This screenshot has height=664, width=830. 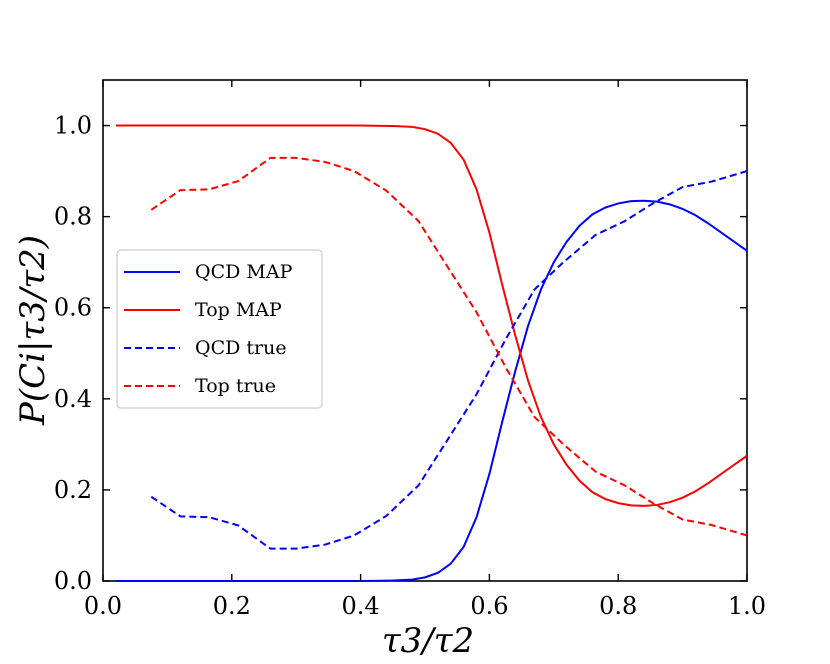 I want to click on legend-box, so click(x=219, y=329).